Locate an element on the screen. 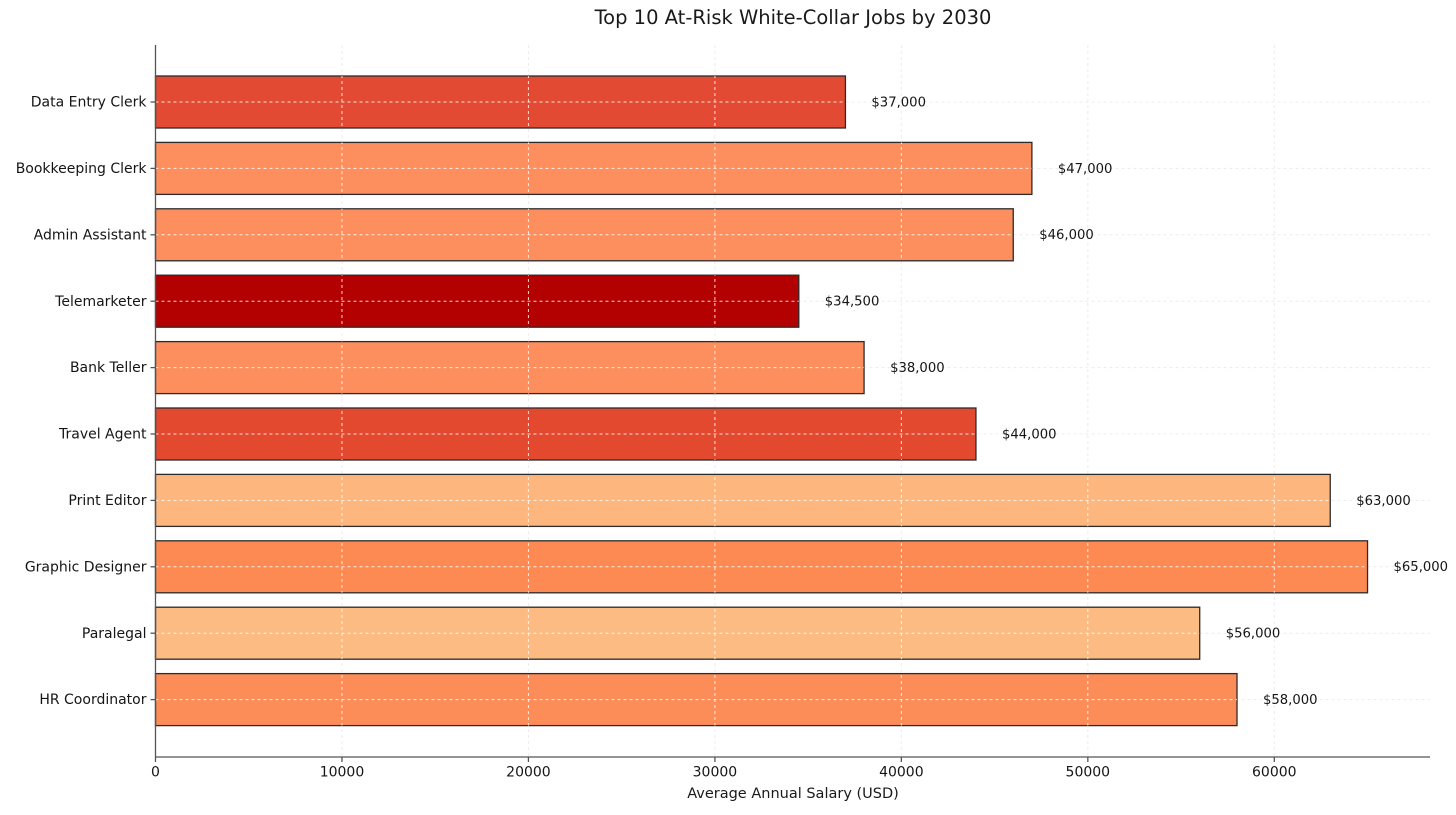 This screenshot has height=815, width=1456. value-label: $44,000 is located at coordinates (1029, 434).